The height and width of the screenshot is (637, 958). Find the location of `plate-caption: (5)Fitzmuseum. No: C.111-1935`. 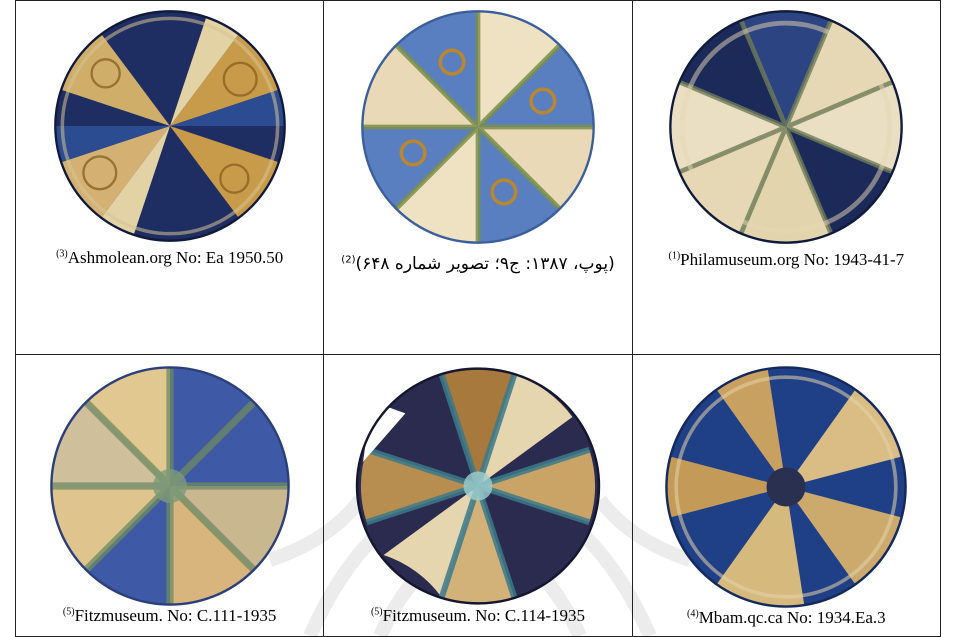

plate-caption: (5)Fitzmuseum. No: C.111-1935 is located at coordinates (169, 616).